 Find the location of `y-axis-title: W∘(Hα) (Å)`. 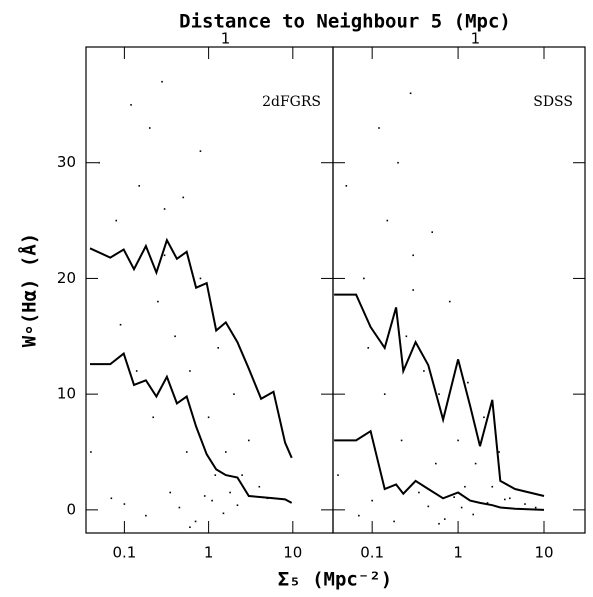

y-axis-title: W∘(Hα) (Å) is located at coordinates (29, 290).